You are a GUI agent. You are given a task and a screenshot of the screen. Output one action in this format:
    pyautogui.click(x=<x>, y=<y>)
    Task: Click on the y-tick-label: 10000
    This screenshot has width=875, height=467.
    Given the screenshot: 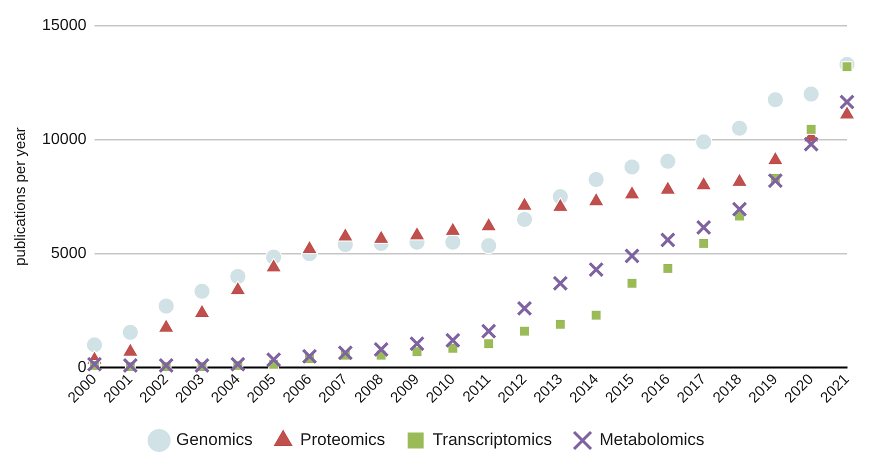 What is the action you would take?
    pyautogui.click(x=64, y=139)
    